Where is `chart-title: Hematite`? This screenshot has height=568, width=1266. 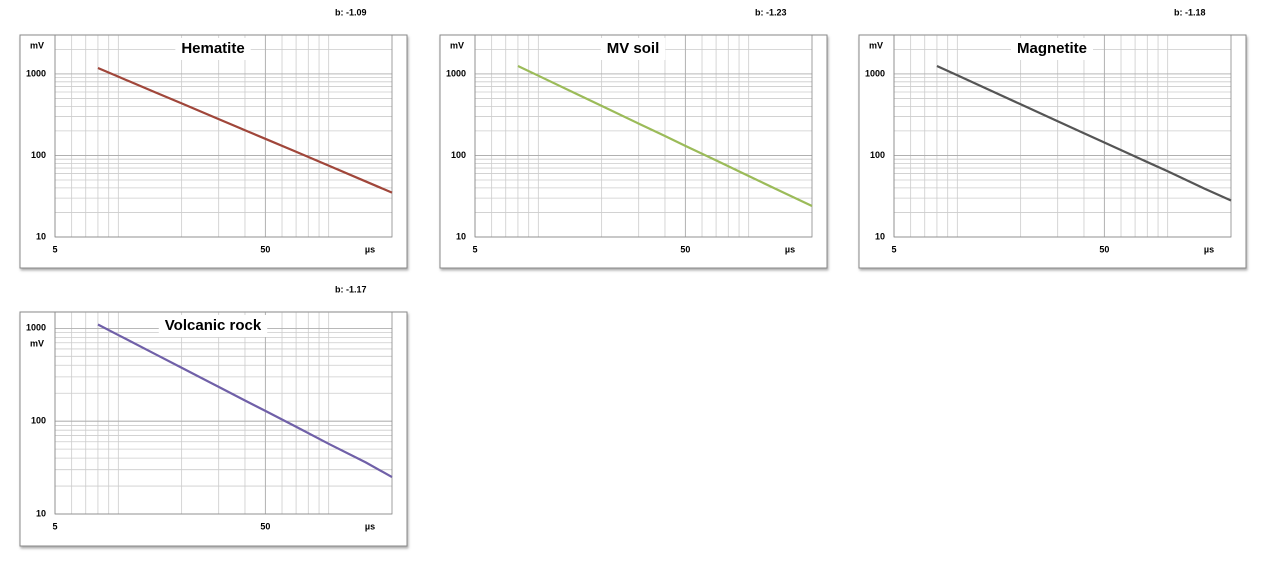
chart-title: Hematite is located at coordinates (212, 48).